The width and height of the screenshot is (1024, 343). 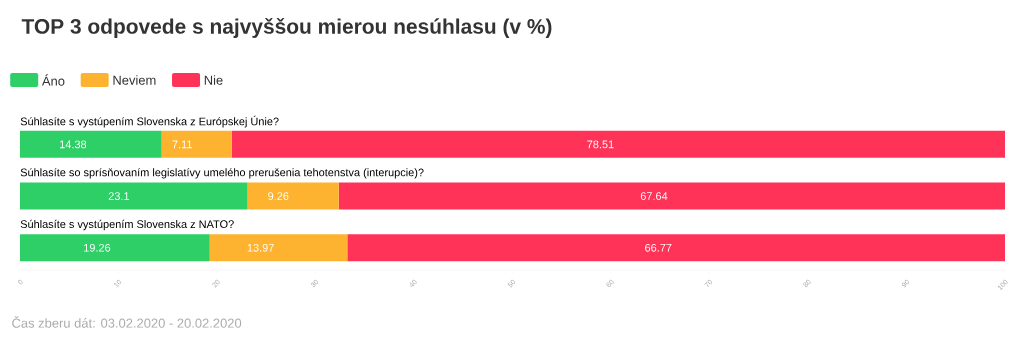 I want to click on legend-label: Neviem, so click(x=134, y=80).